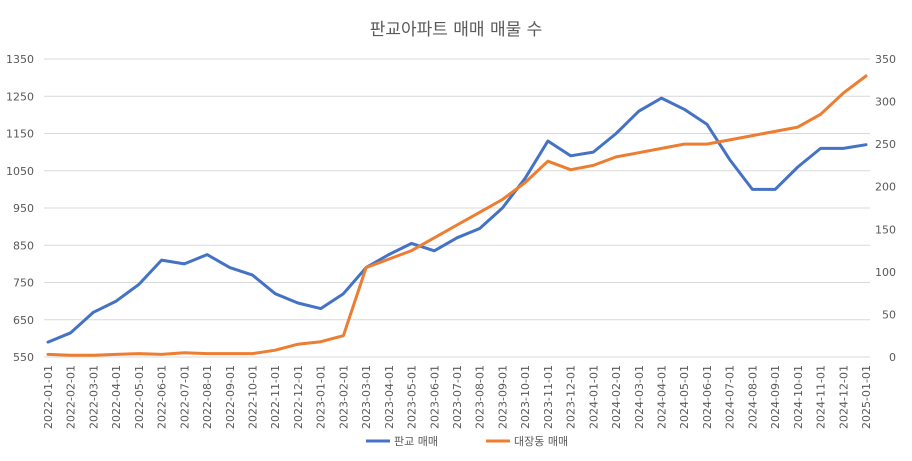 The height and width of the screenshot is (461, 912). I want to click on x-tick-label: 2023-02-01, so click(343, 397).